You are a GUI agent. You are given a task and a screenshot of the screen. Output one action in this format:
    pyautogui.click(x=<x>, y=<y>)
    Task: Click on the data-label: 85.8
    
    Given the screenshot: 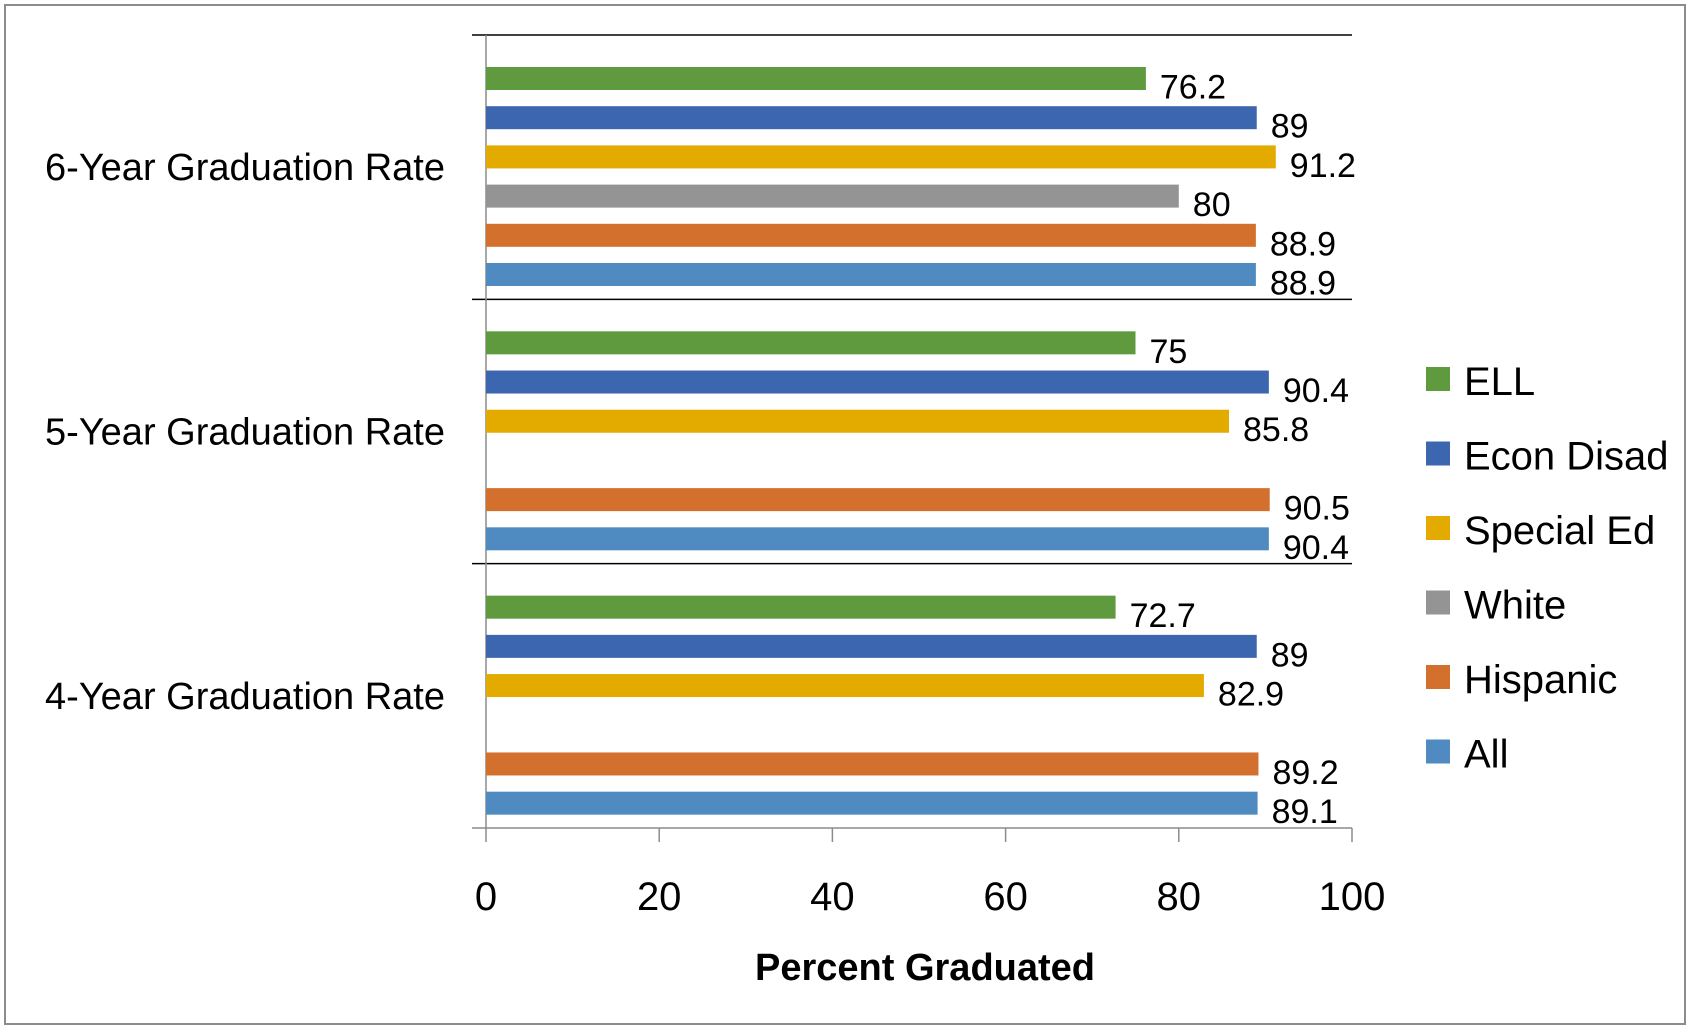 What is the action you would take?
    pyautogui.click(x=1276, y=430)
    